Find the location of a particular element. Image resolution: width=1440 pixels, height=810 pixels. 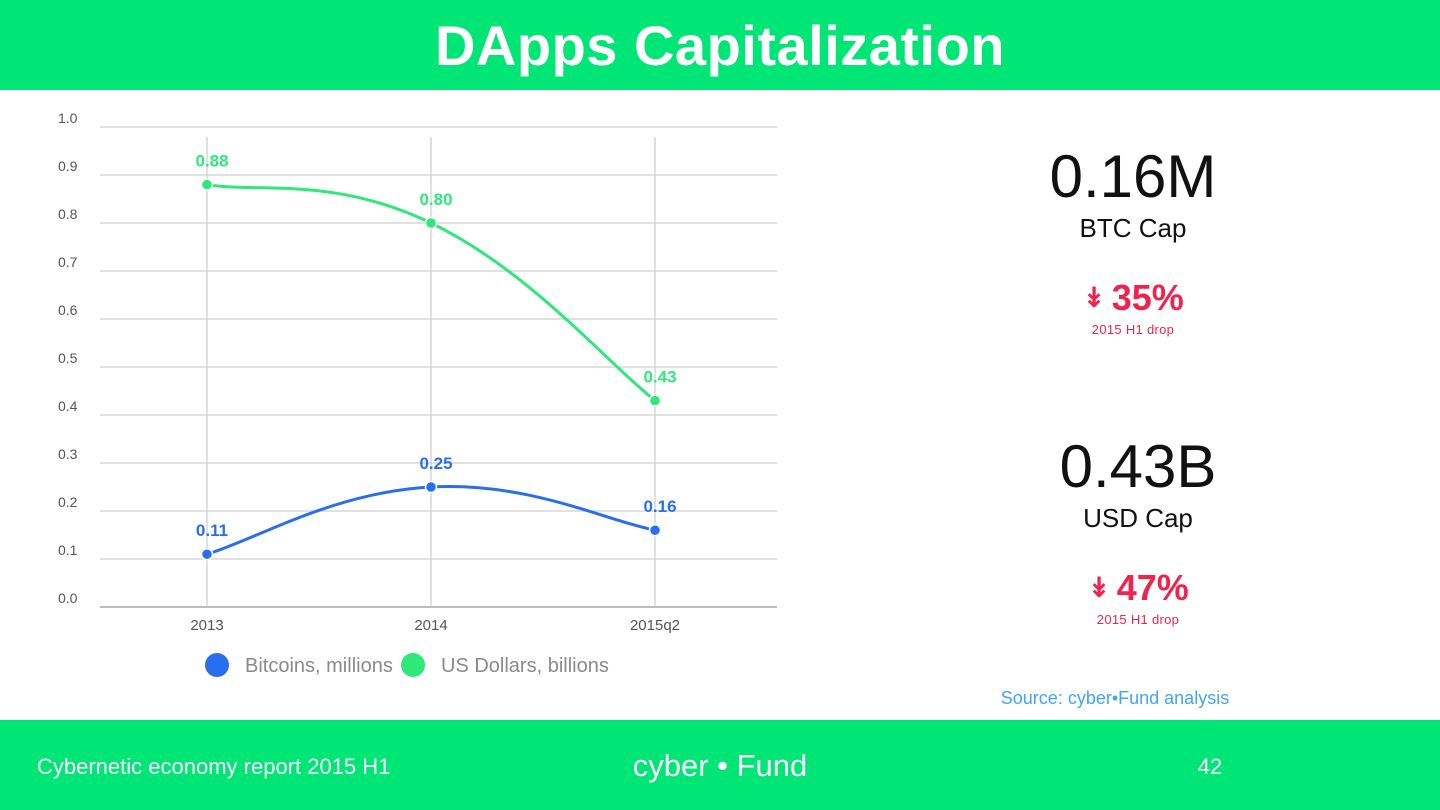

data-label: 0.88 is located at coordinates (211, 161).